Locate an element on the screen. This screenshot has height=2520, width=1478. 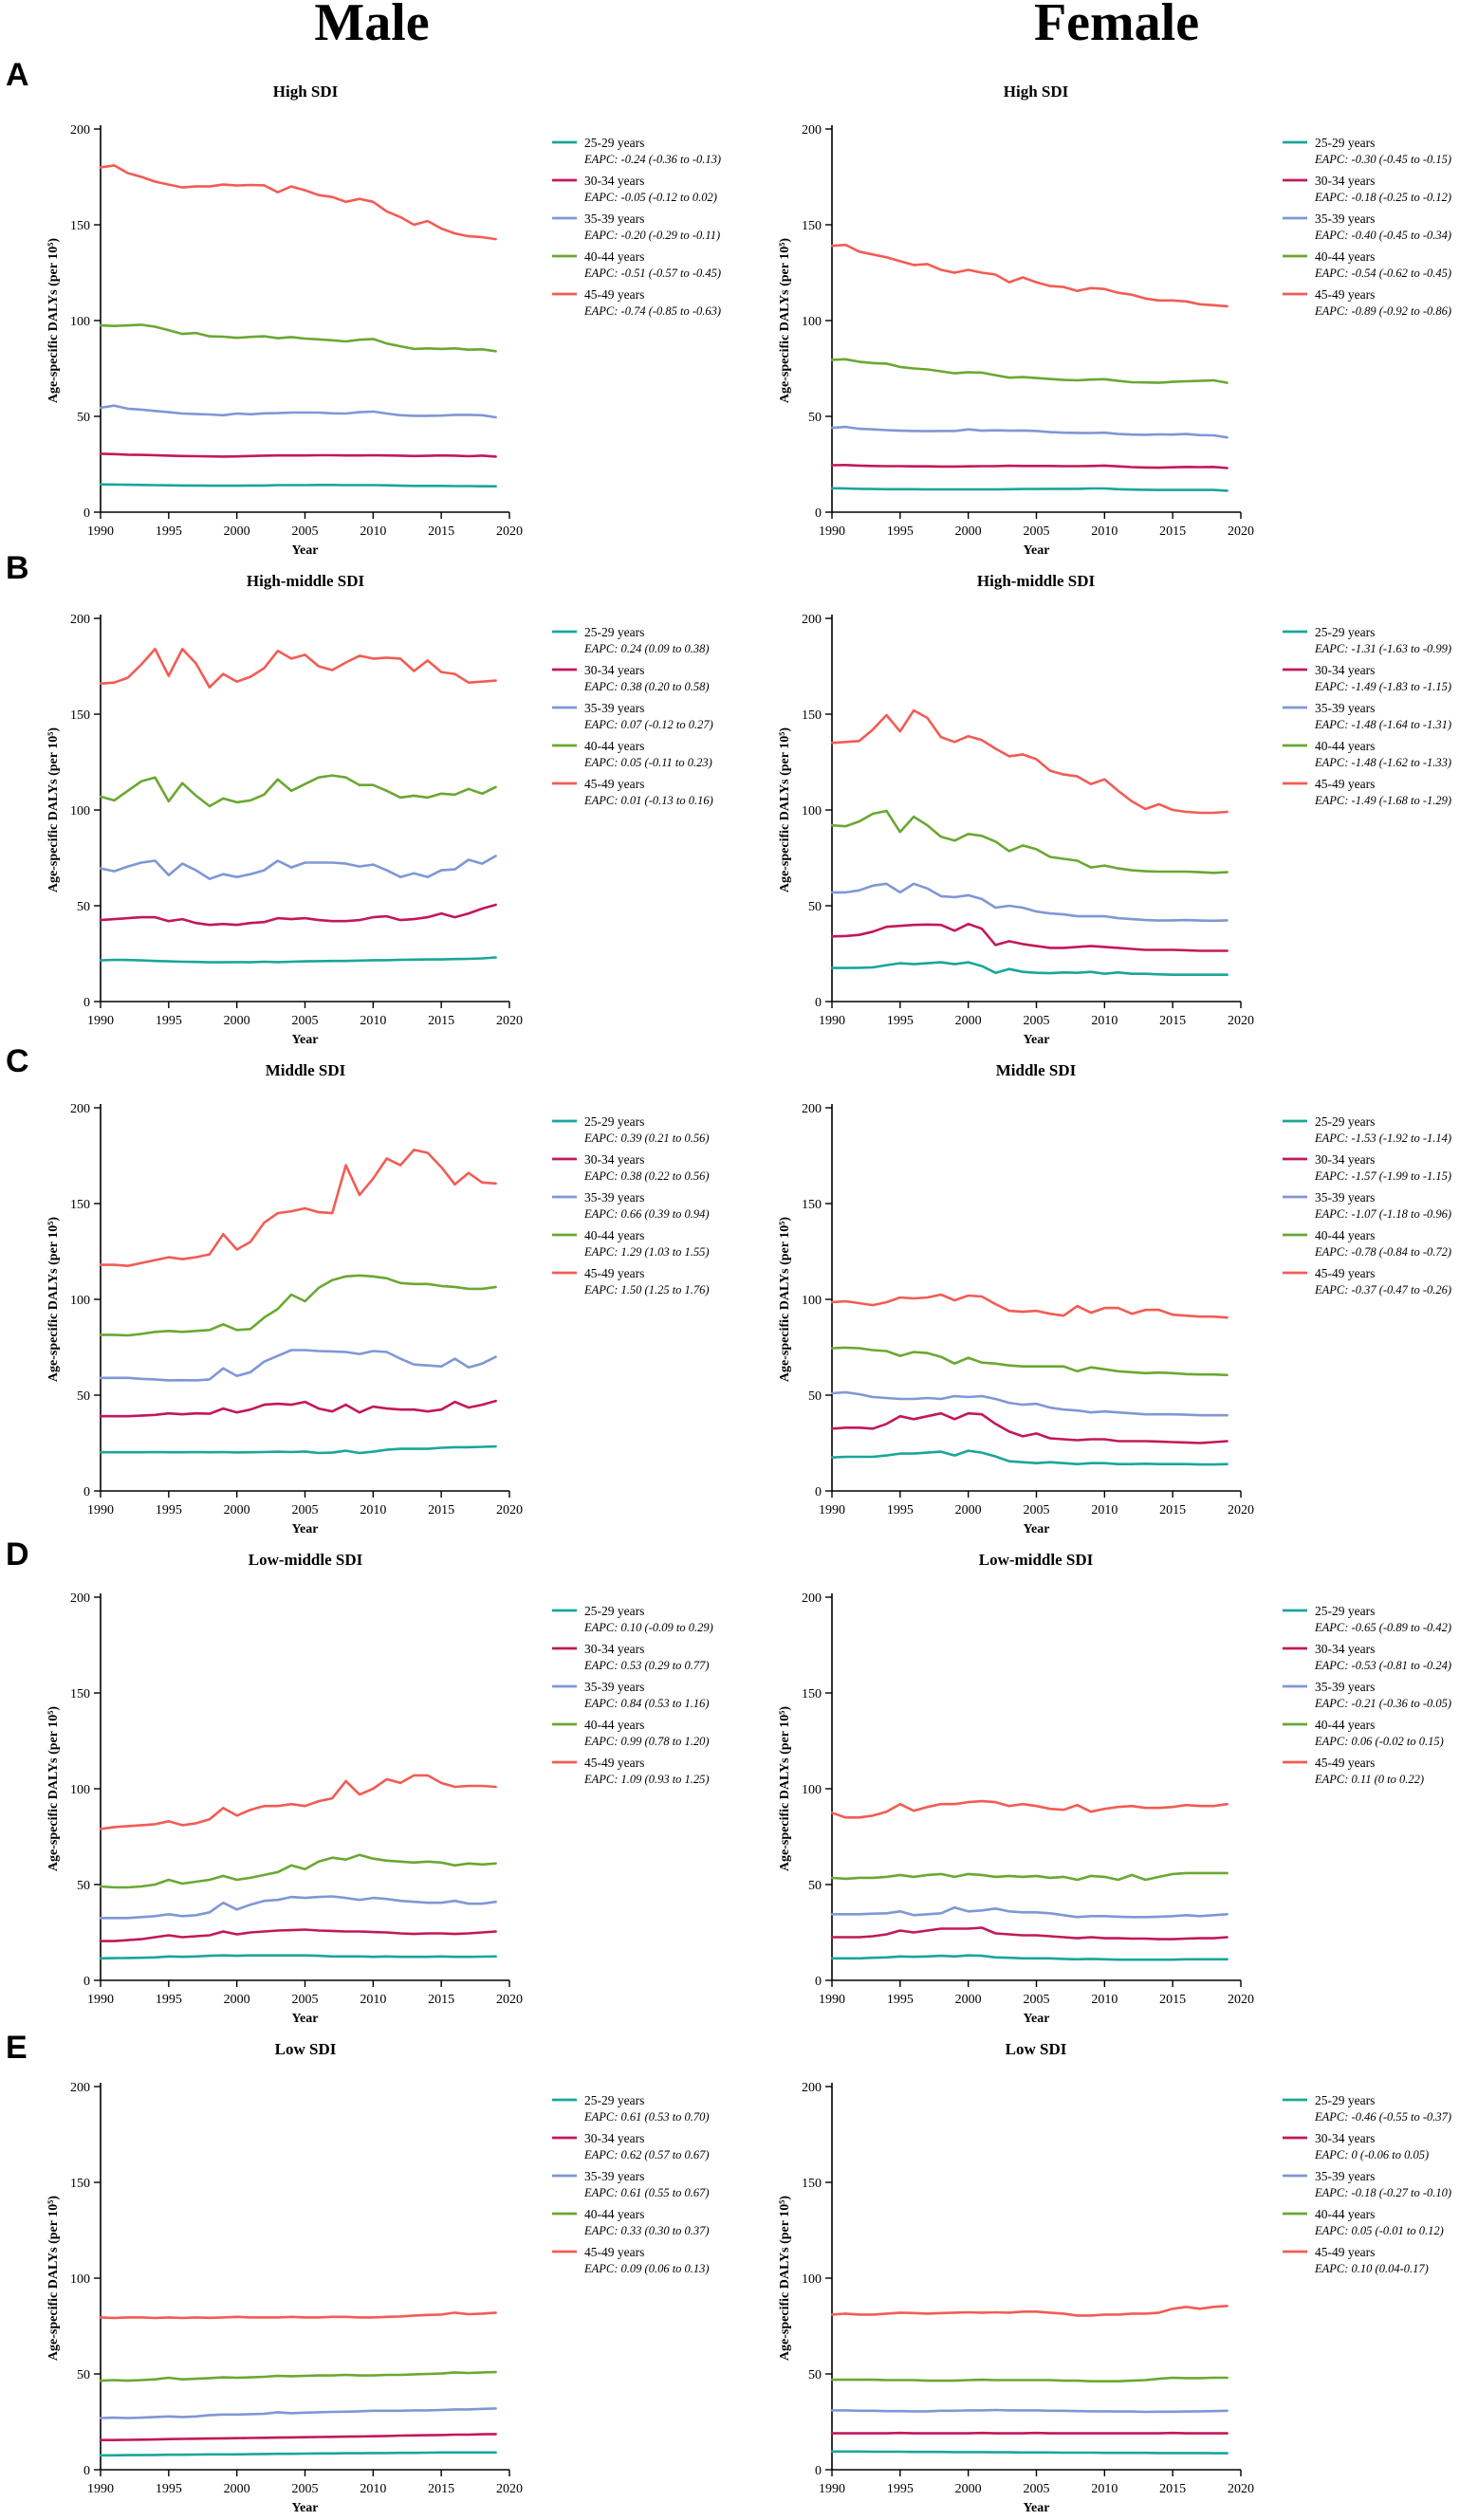
chart-title: Low SDI is located at coordinates (1036, 2049).